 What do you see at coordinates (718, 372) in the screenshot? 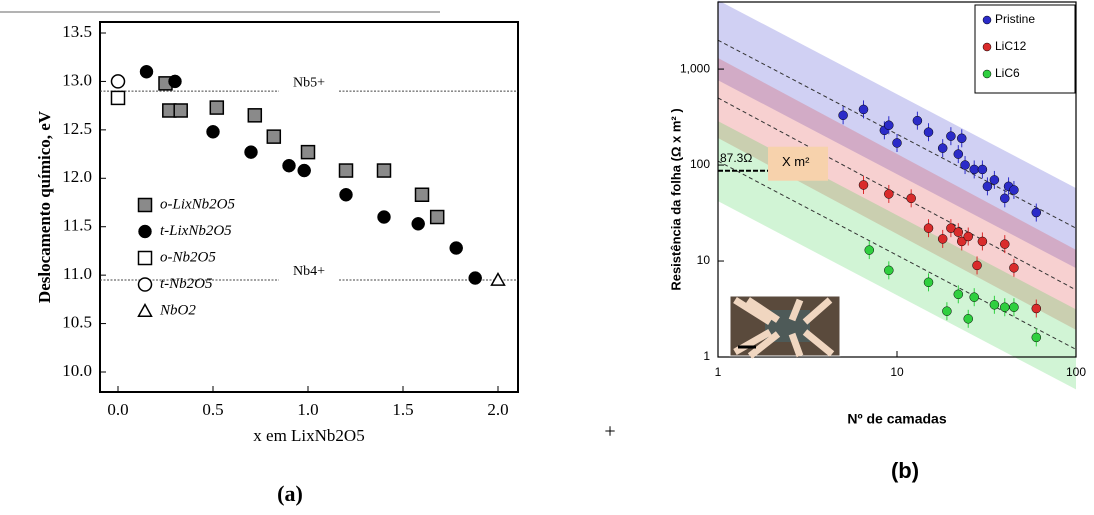
I see `x-tick-label: 1` at bounding box center [718, 372].